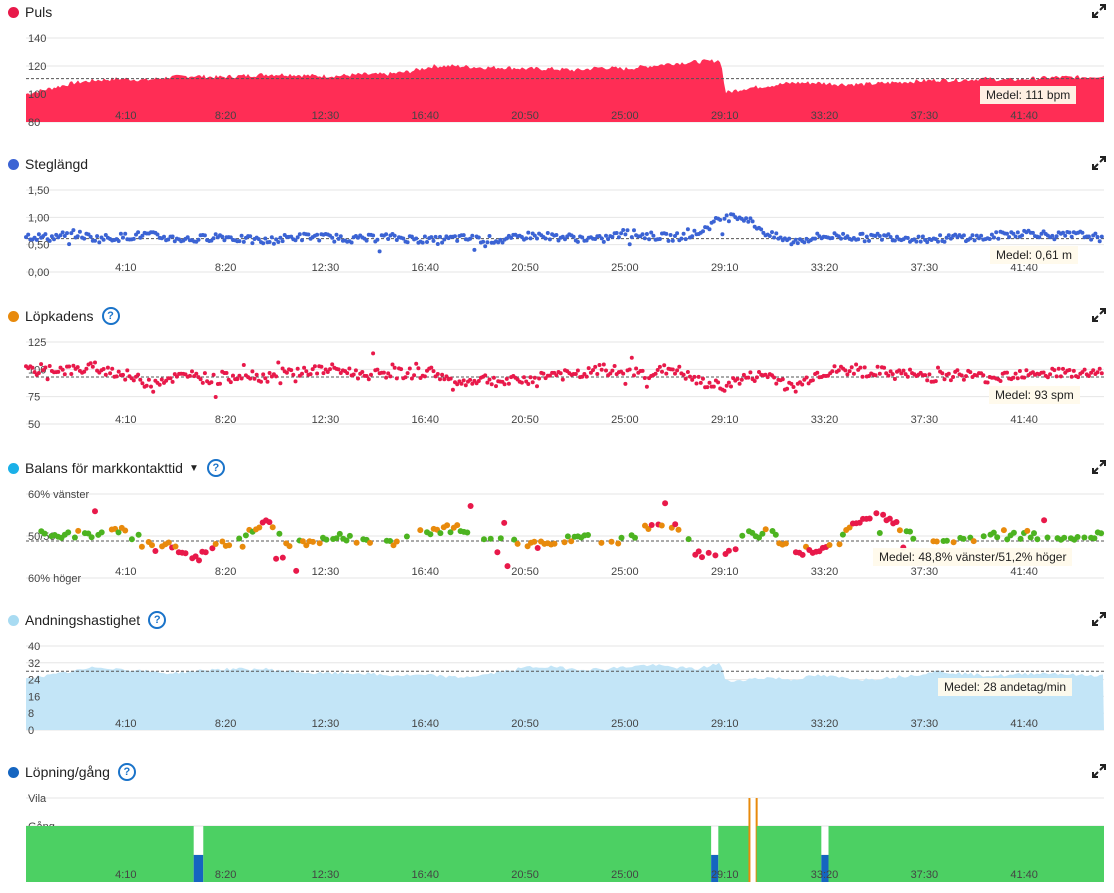 This screenshot has width=1114, height=893. Describe the element at coordinates (925, 875) in the screenshot. I see `x-tick-label: 37:30` at that location.